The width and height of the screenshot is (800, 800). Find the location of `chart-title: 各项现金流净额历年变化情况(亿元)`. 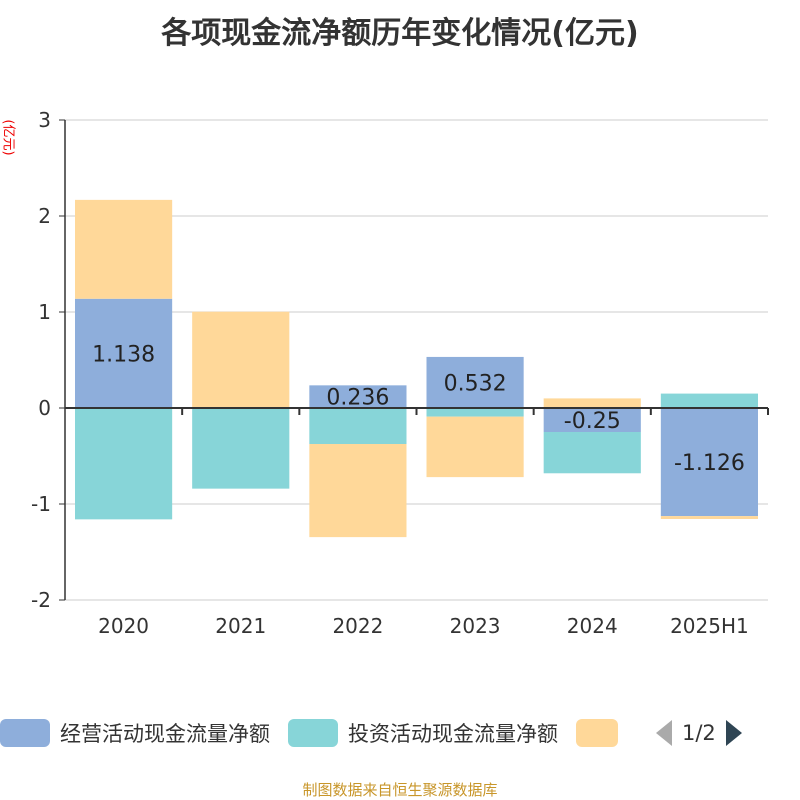

chart-title: 各项现金流净额历年变化情况(亿元) is located at coordinates (400, 33).